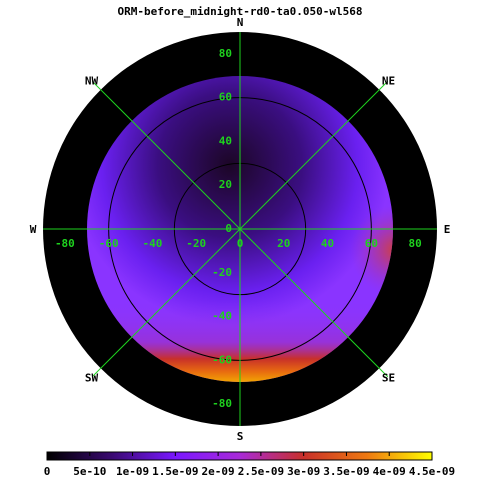  What do you see at coordinates (222, 272) in the screenshot?
I see `y-tick-label: -20` at bounding box center [222, 272].